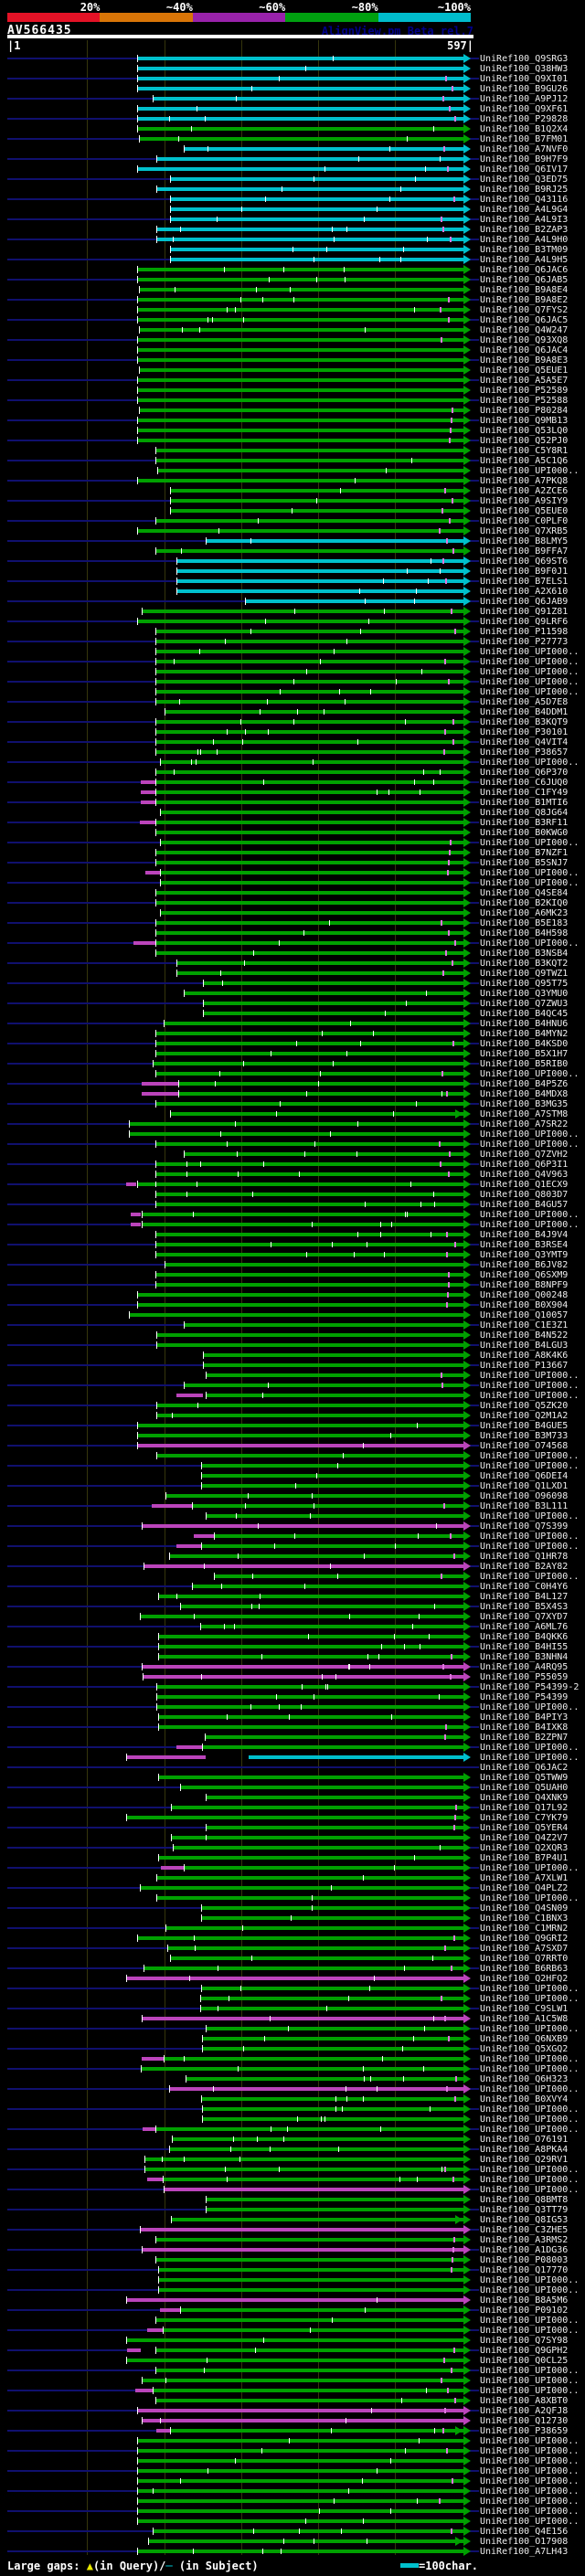 The image size is (585, 2576). Describe the element at coordinates (524, 320) in the screenshot. I see `hit-label: UniRef100_Q6JAC5` at that location.